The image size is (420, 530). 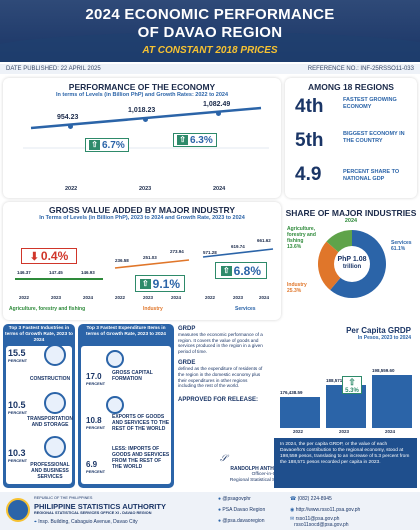 I want to click on national-share-label: PERCENT SHARE TO NATIONAL GDP, so click(x=371, y=175).